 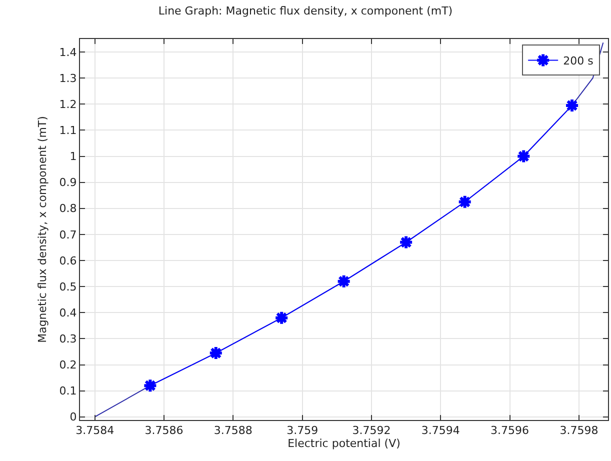 I want to click on y-tick-label: 0.4, so click(x=68, y=313).